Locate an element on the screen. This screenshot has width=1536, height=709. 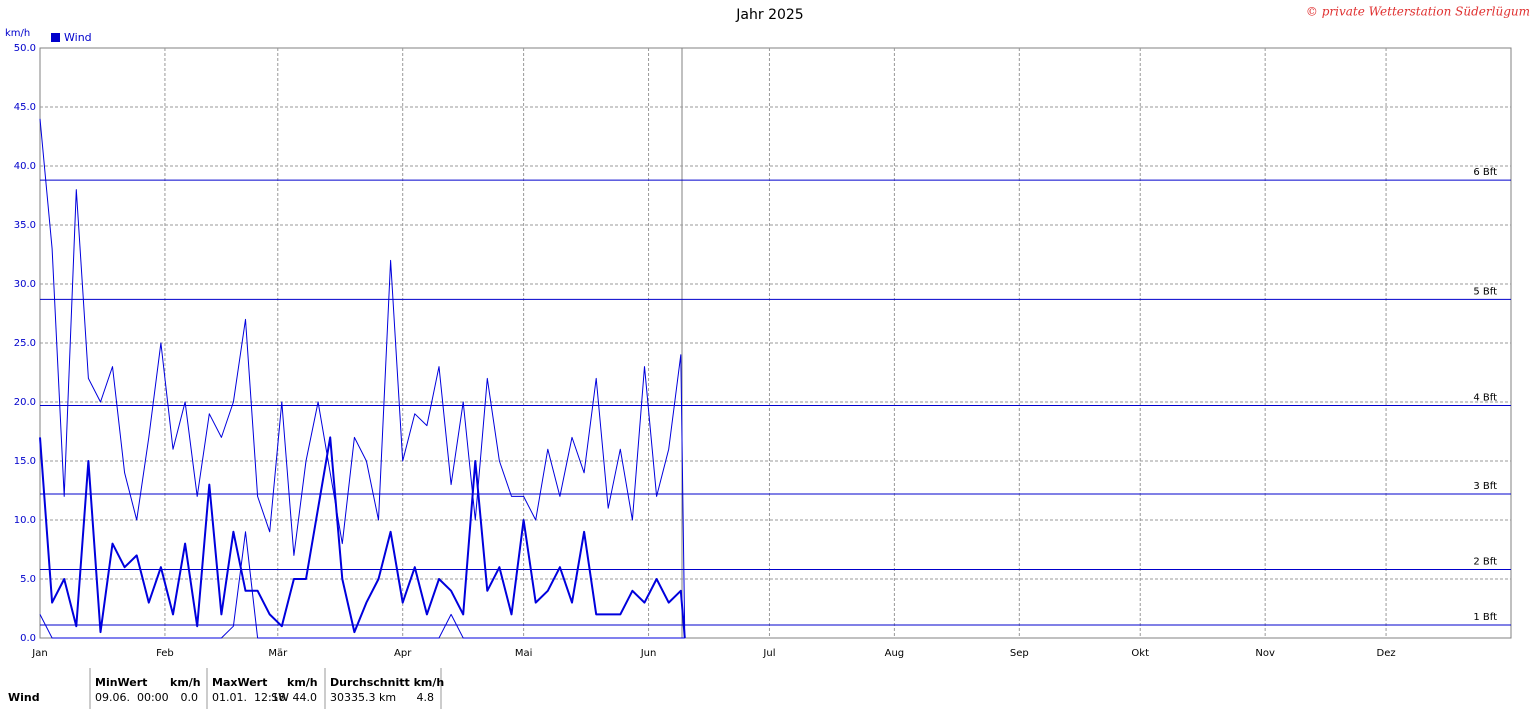
y-tick-label: 35.0 is located at coordinates (25, 225).